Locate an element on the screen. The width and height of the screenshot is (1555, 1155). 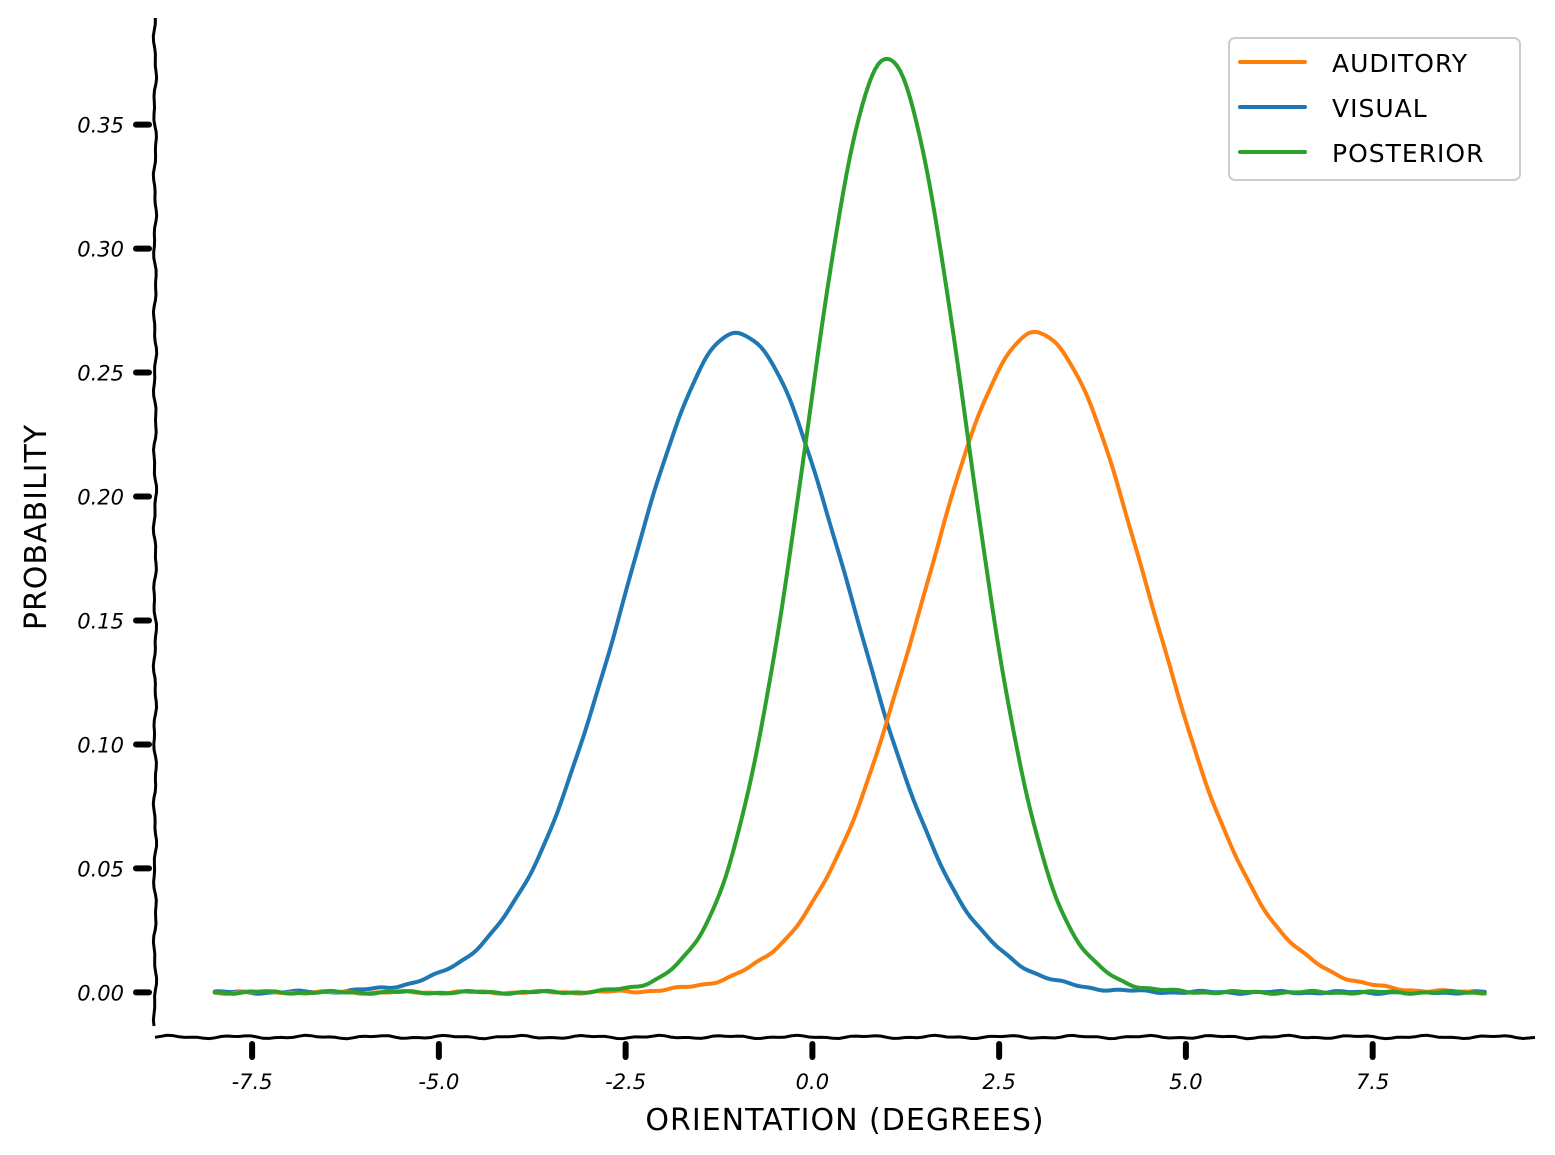
legend-frame is located at coordinates (1374, 109).